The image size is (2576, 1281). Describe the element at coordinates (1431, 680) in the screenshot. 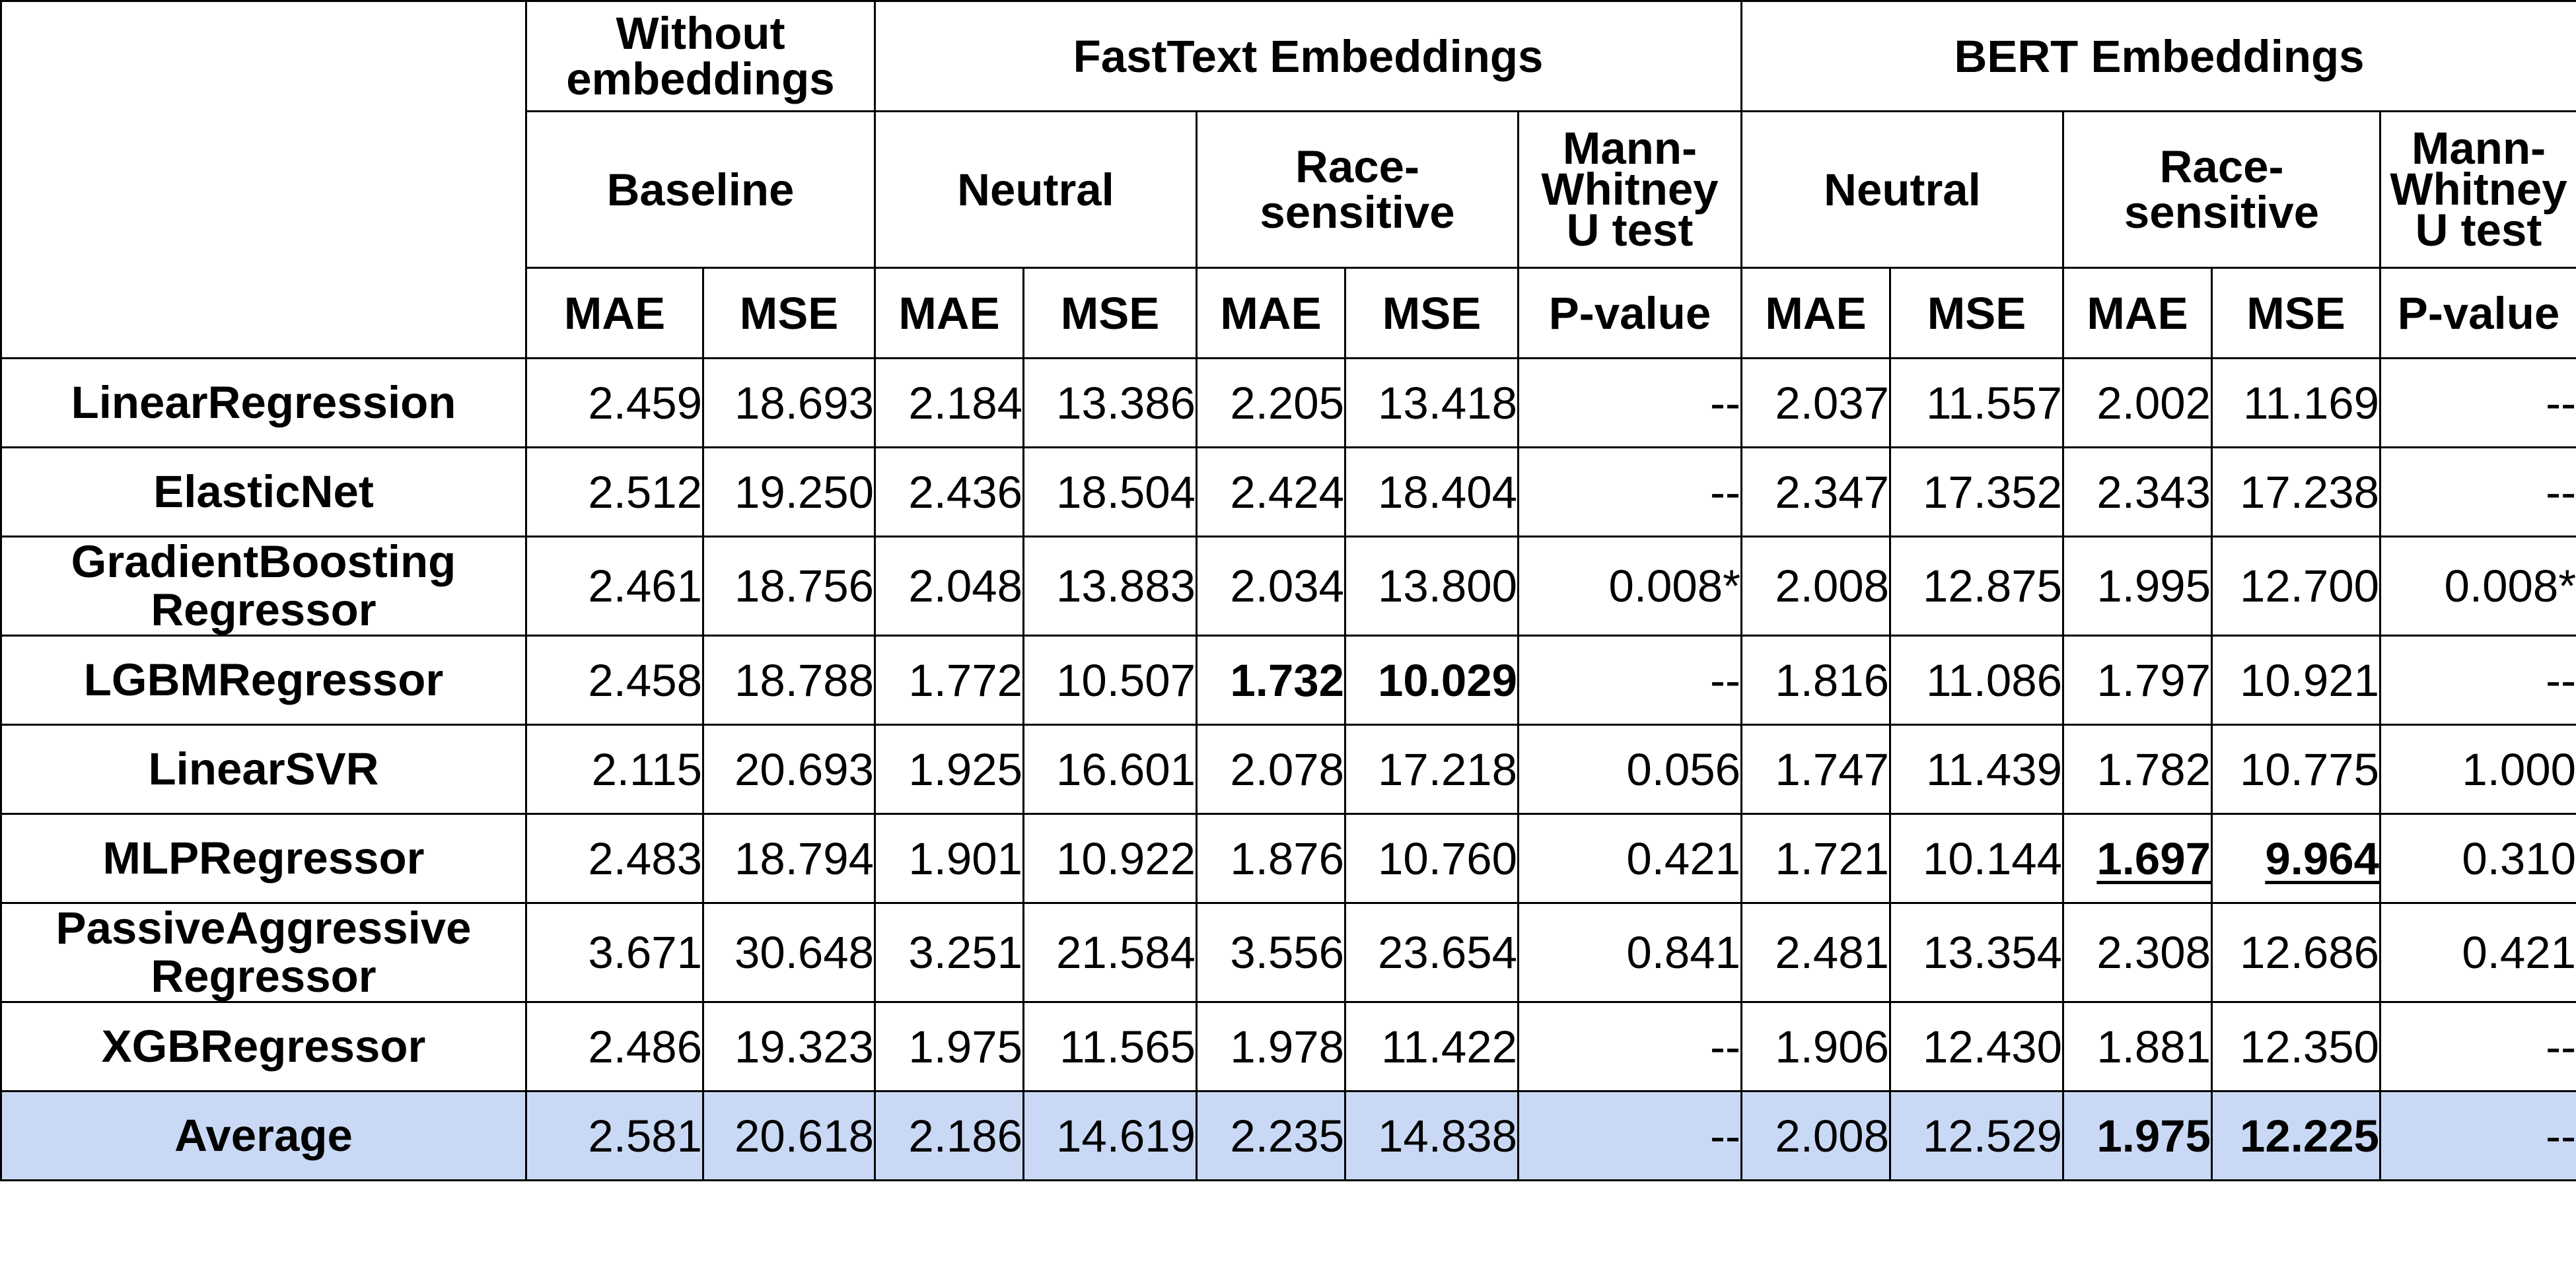

I see `value-cell-best: 10.029` at that location.